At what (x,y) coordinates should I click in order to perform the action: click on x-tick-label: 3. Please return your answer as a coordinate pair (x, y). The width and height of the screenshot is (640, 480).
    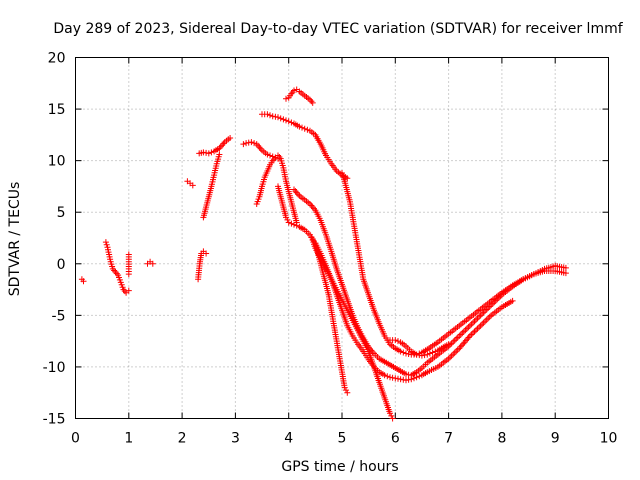
    Looking at the image, I should click on (235, 439).